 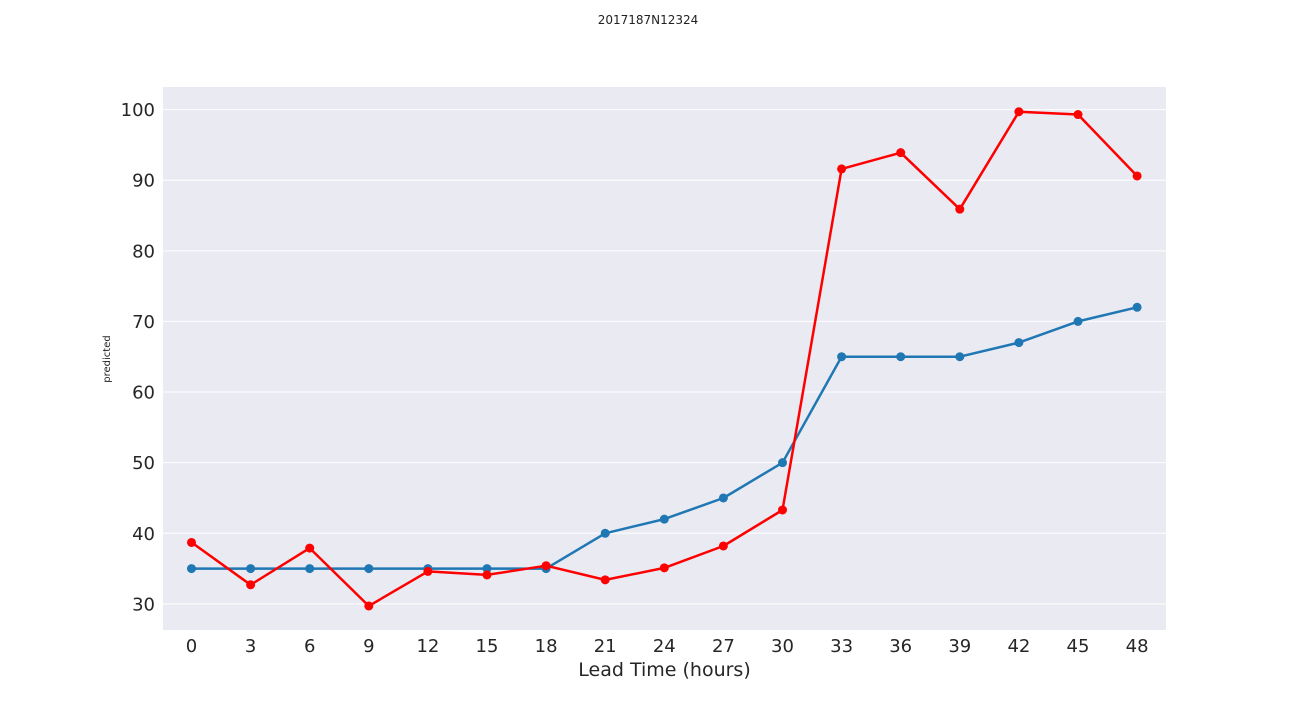 What do you see at coordinates (723, 646) in the screenshot?
I see `x-tick-label: 27` at bounding box center [723, 646].